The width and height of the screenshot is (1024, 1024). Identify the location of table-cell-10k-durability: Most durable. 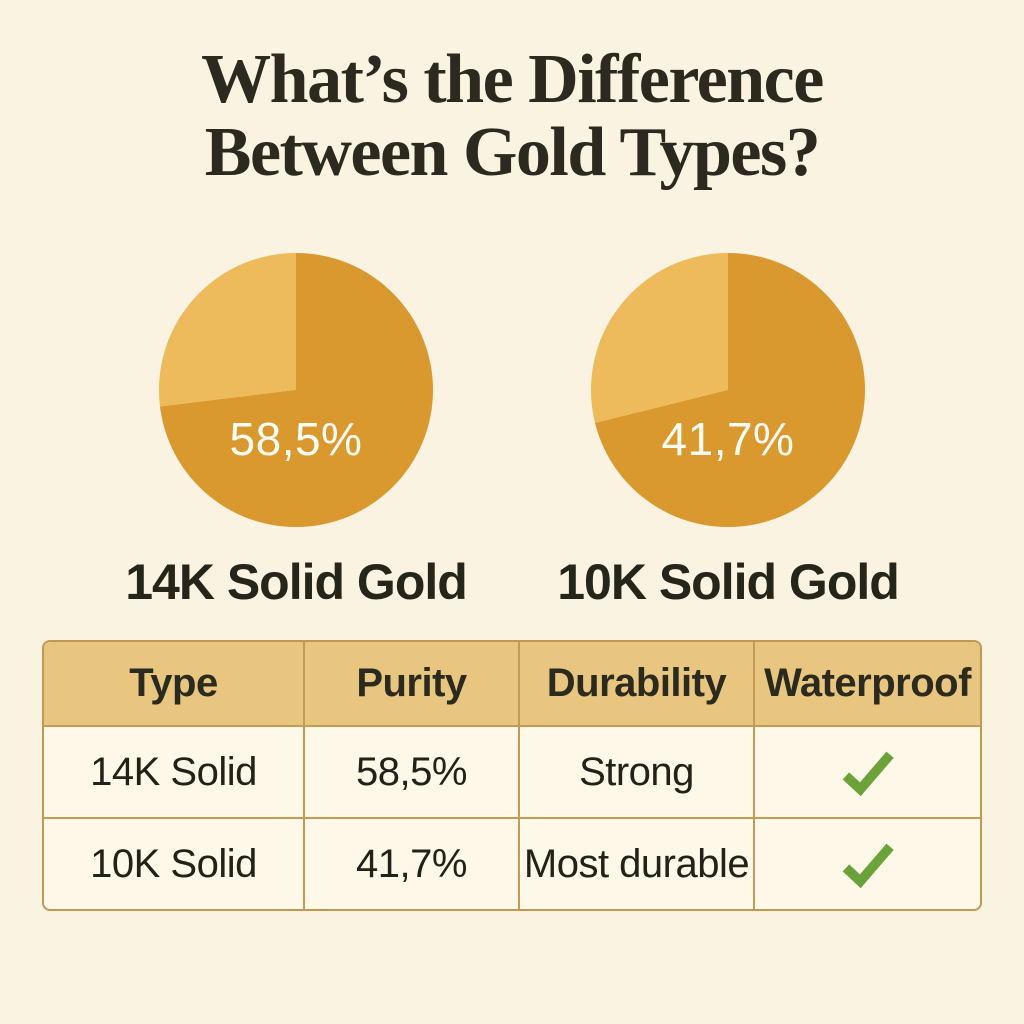
(635, 863).